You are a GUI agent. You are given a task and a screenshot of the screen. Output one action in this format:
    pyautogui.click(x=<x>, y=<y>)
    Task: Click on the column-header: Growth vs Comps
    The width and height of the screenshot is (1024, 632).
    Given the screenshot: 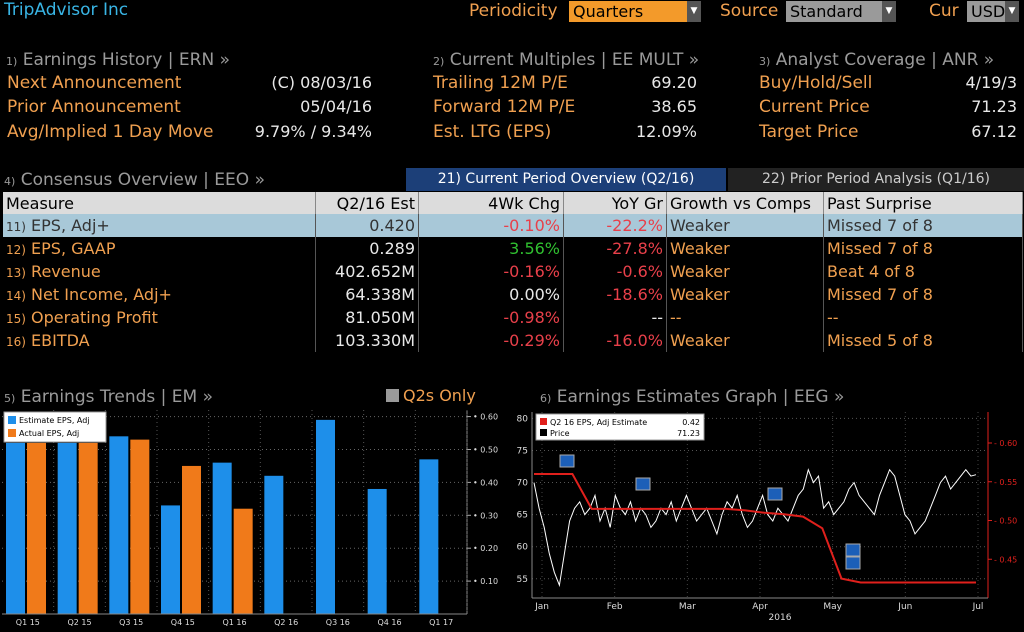 What is the action you would take?
    pyautogui.click(x=745, y=203)
    